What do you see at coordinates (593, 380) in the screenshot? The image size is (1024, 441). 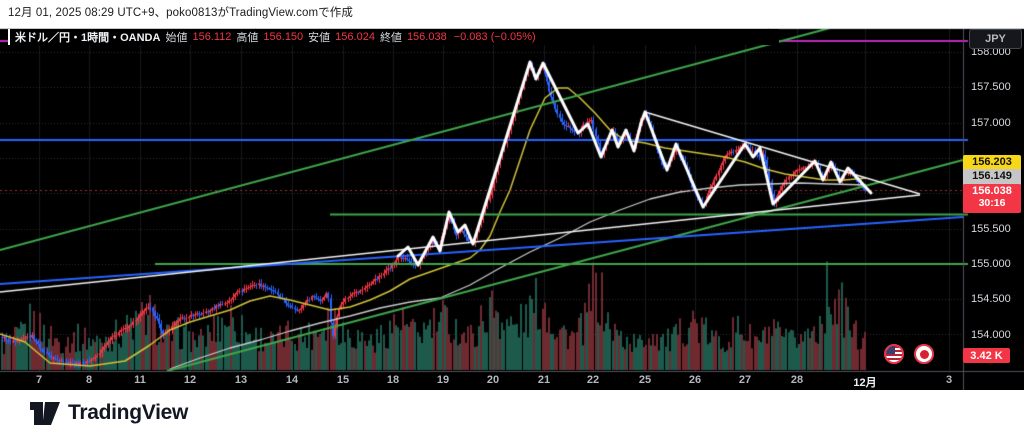 I see `time-tick-label: 22` at bounding box center [593, 380].